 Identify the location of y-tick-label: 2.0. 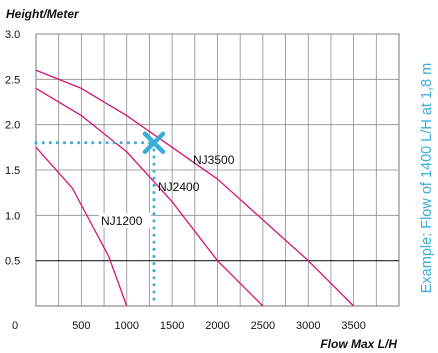
(12, 126).